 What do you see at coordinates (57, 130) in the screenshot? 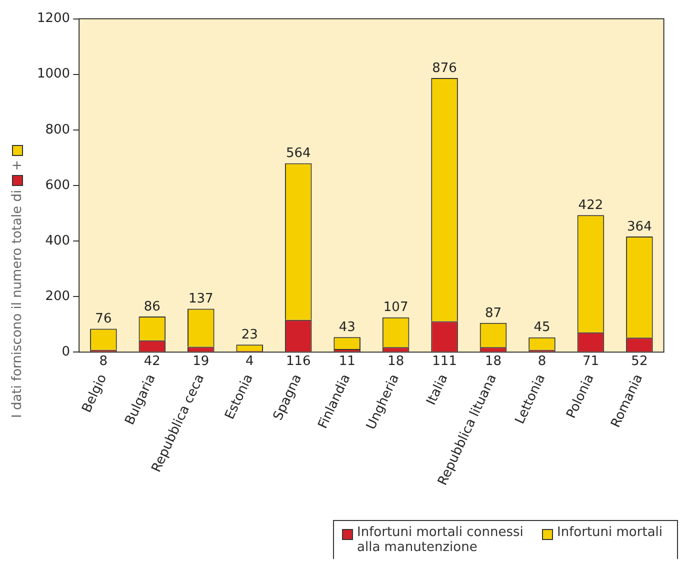
I see `y-tick-label: 800` at bounding box center [57, 130].